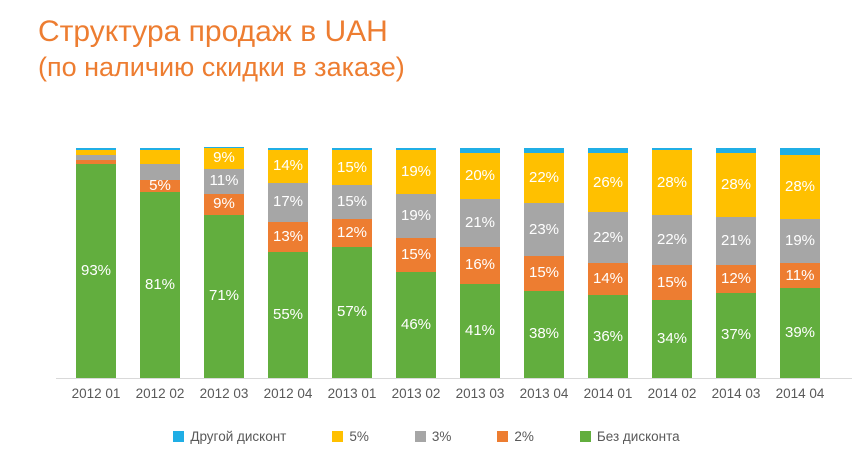 The image size is (853, 462). I want to click on x-axis-label: 2014 02, so click(672, 393).